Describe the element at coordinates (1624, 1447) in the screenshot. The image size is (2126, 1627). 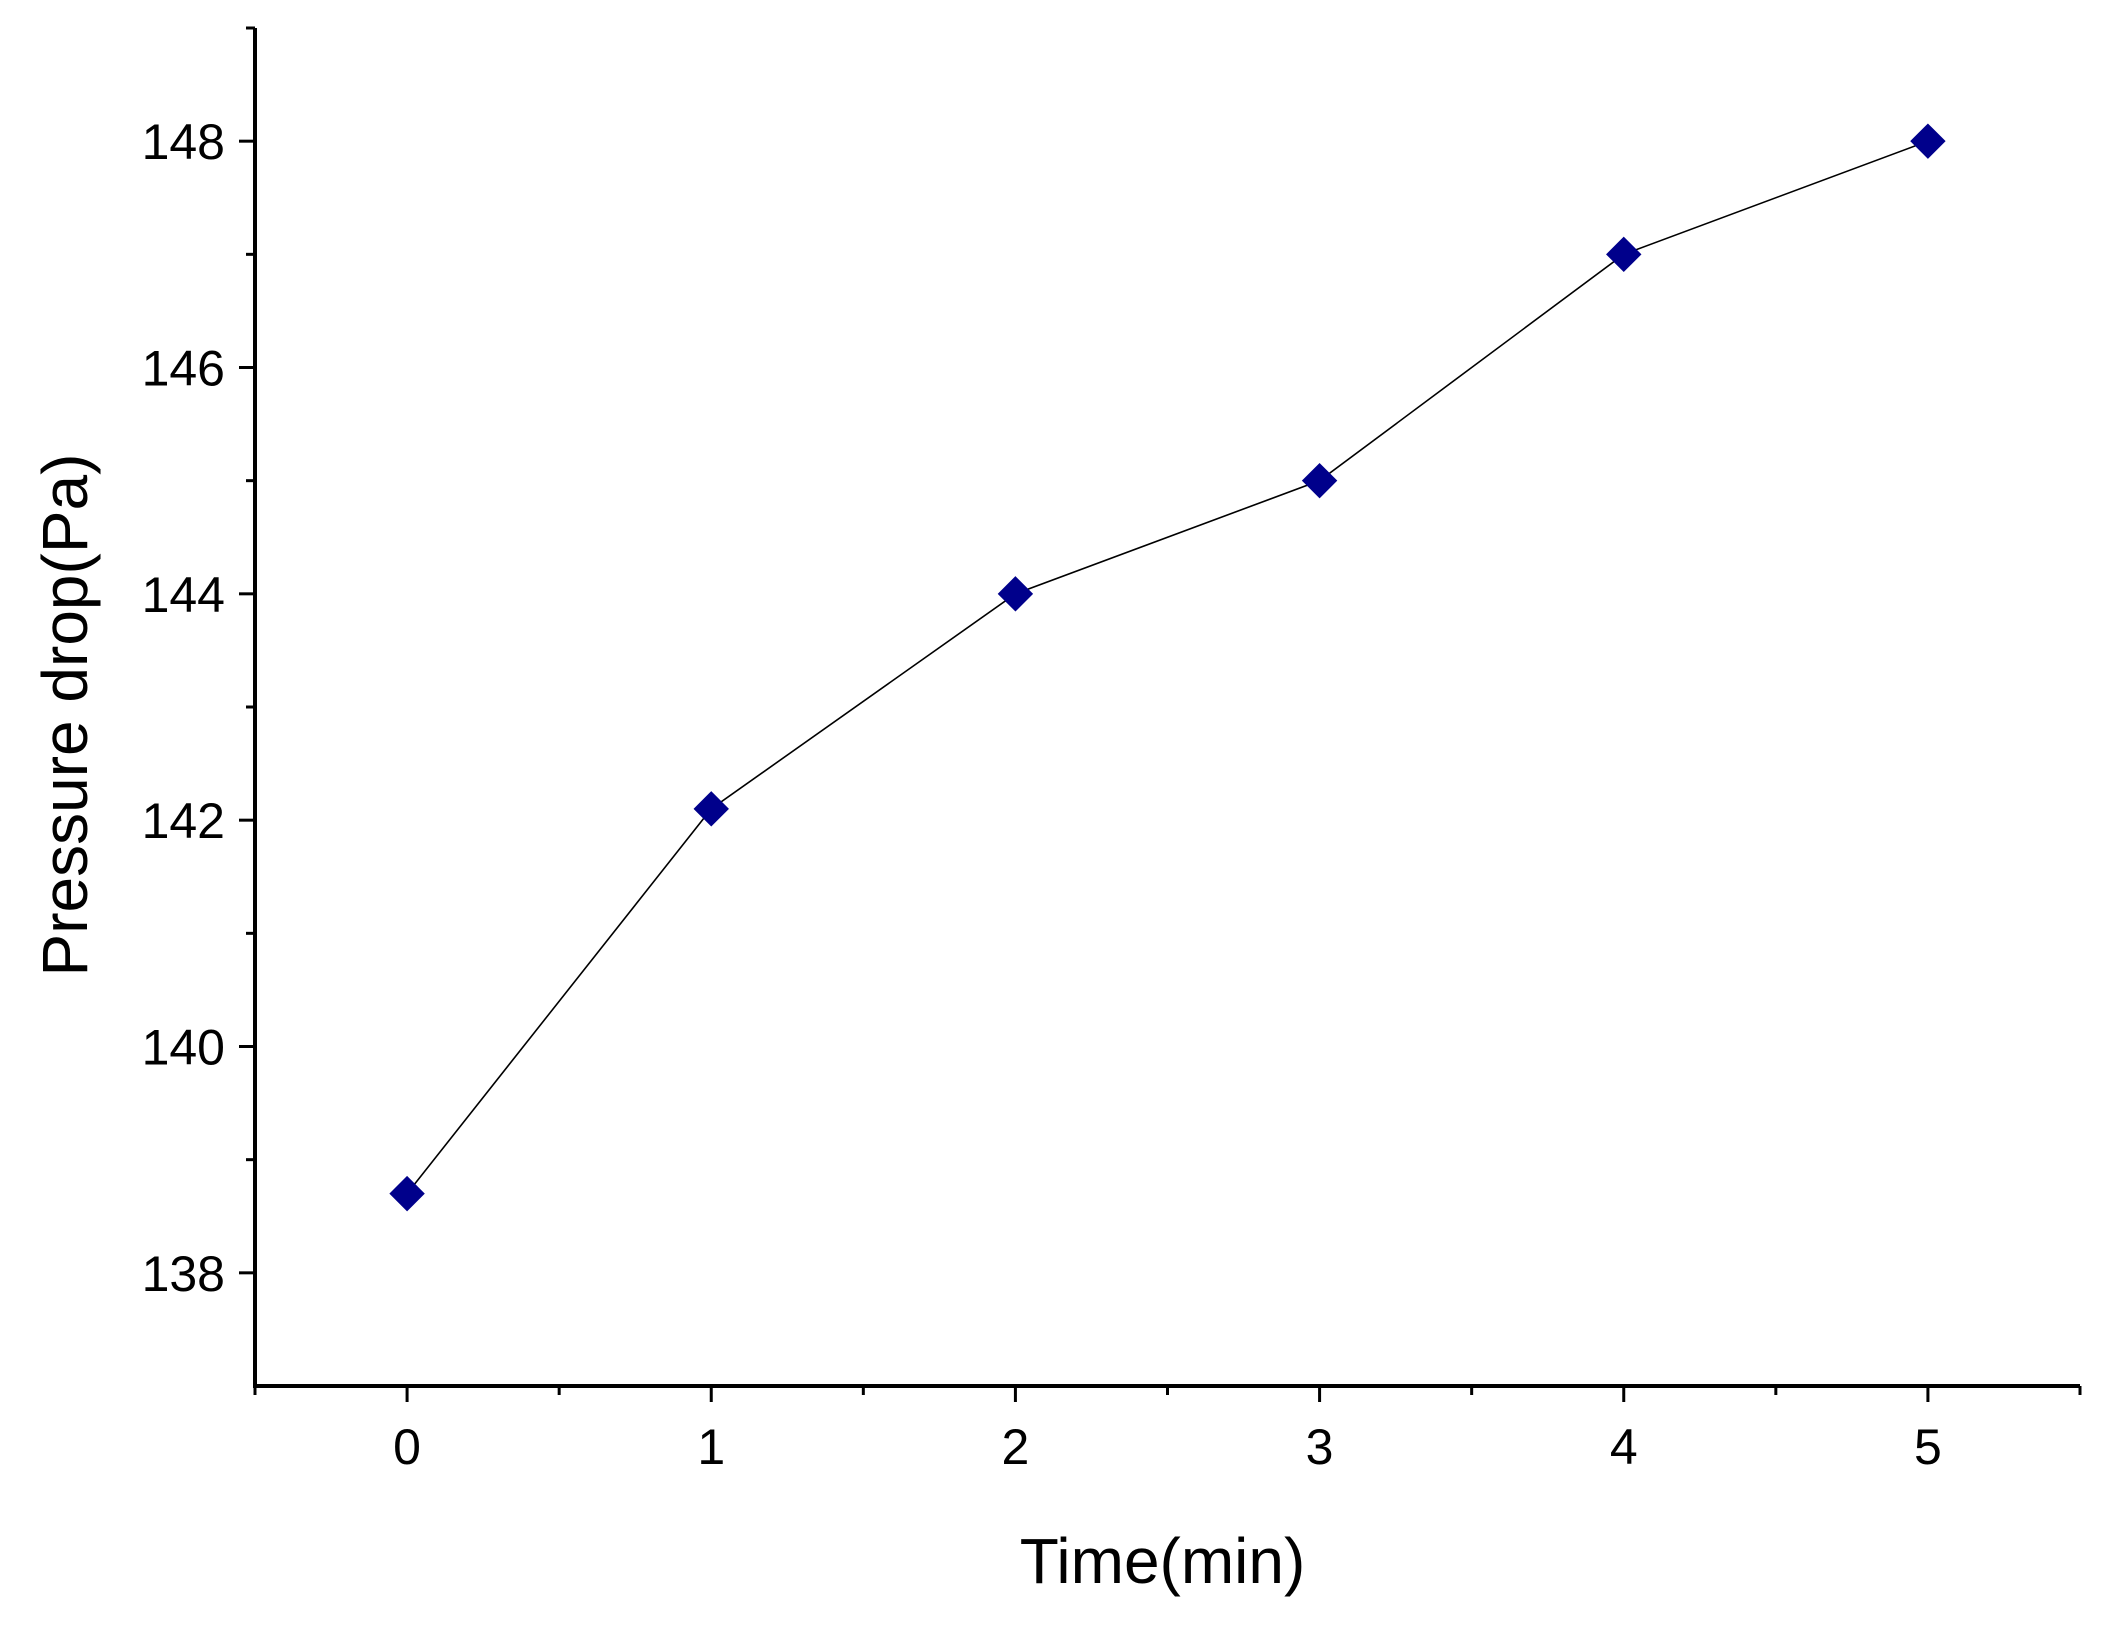
I see `x-tick-label: 4` at that location.